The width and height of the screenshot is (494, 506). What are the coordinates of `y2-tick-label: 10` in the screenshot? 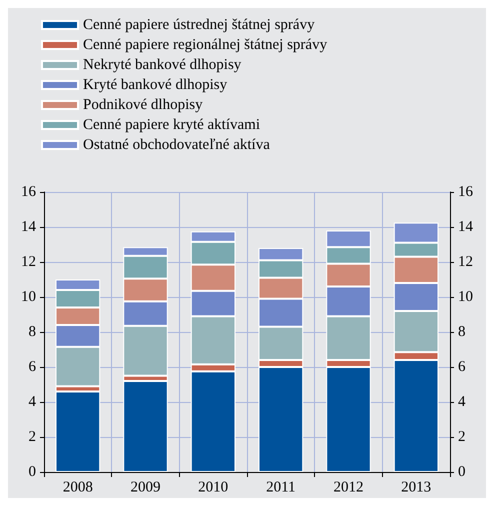 It's located at (465, 297).